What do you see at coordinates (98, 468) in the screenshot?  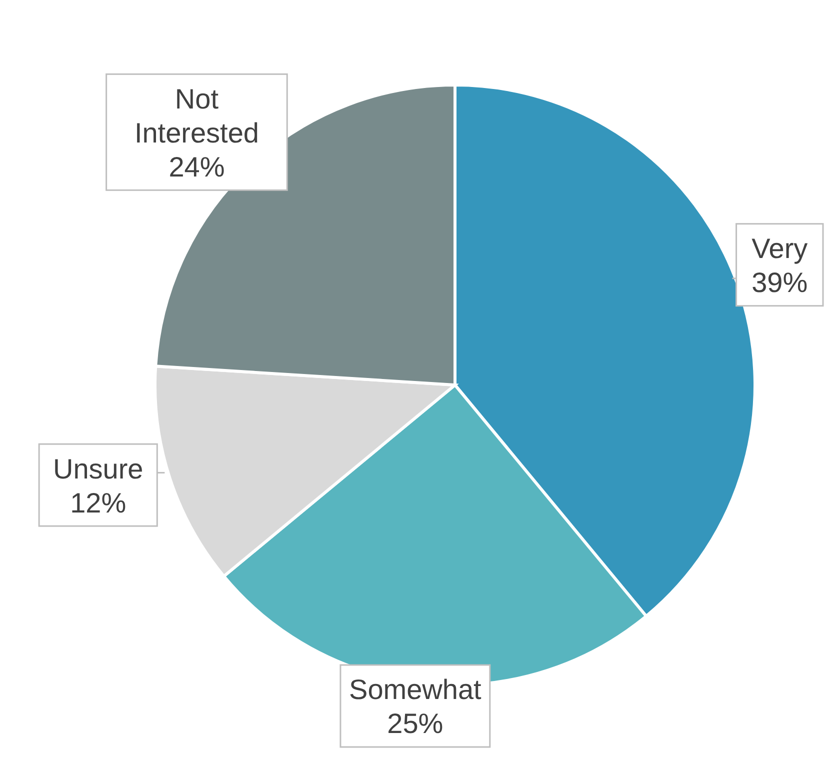 I see `slice-label: Unsure` at bounding box center [98, 468].